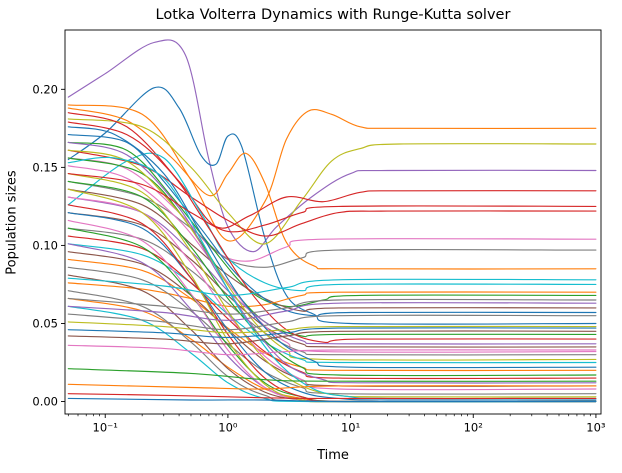  What do you see at coordinates (45, 245) in the screenshot?
I see `y-tick-label: 0.10` at bounding box center [45, 245].